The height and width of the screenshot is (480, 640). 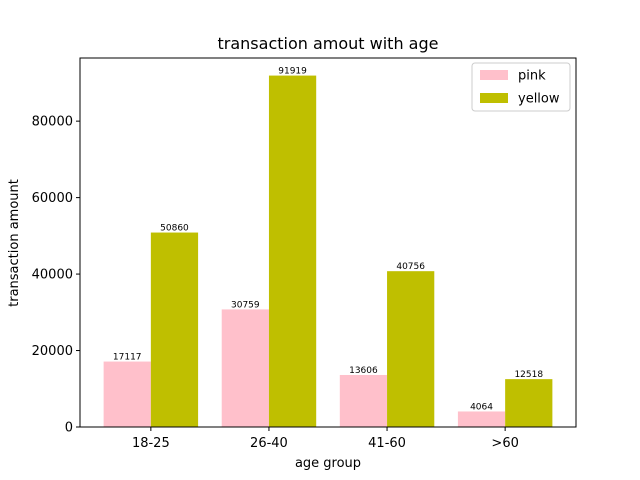 I want to click on y-axis: 0 20000 40000 60000 80000, so click(x=56, y=275).